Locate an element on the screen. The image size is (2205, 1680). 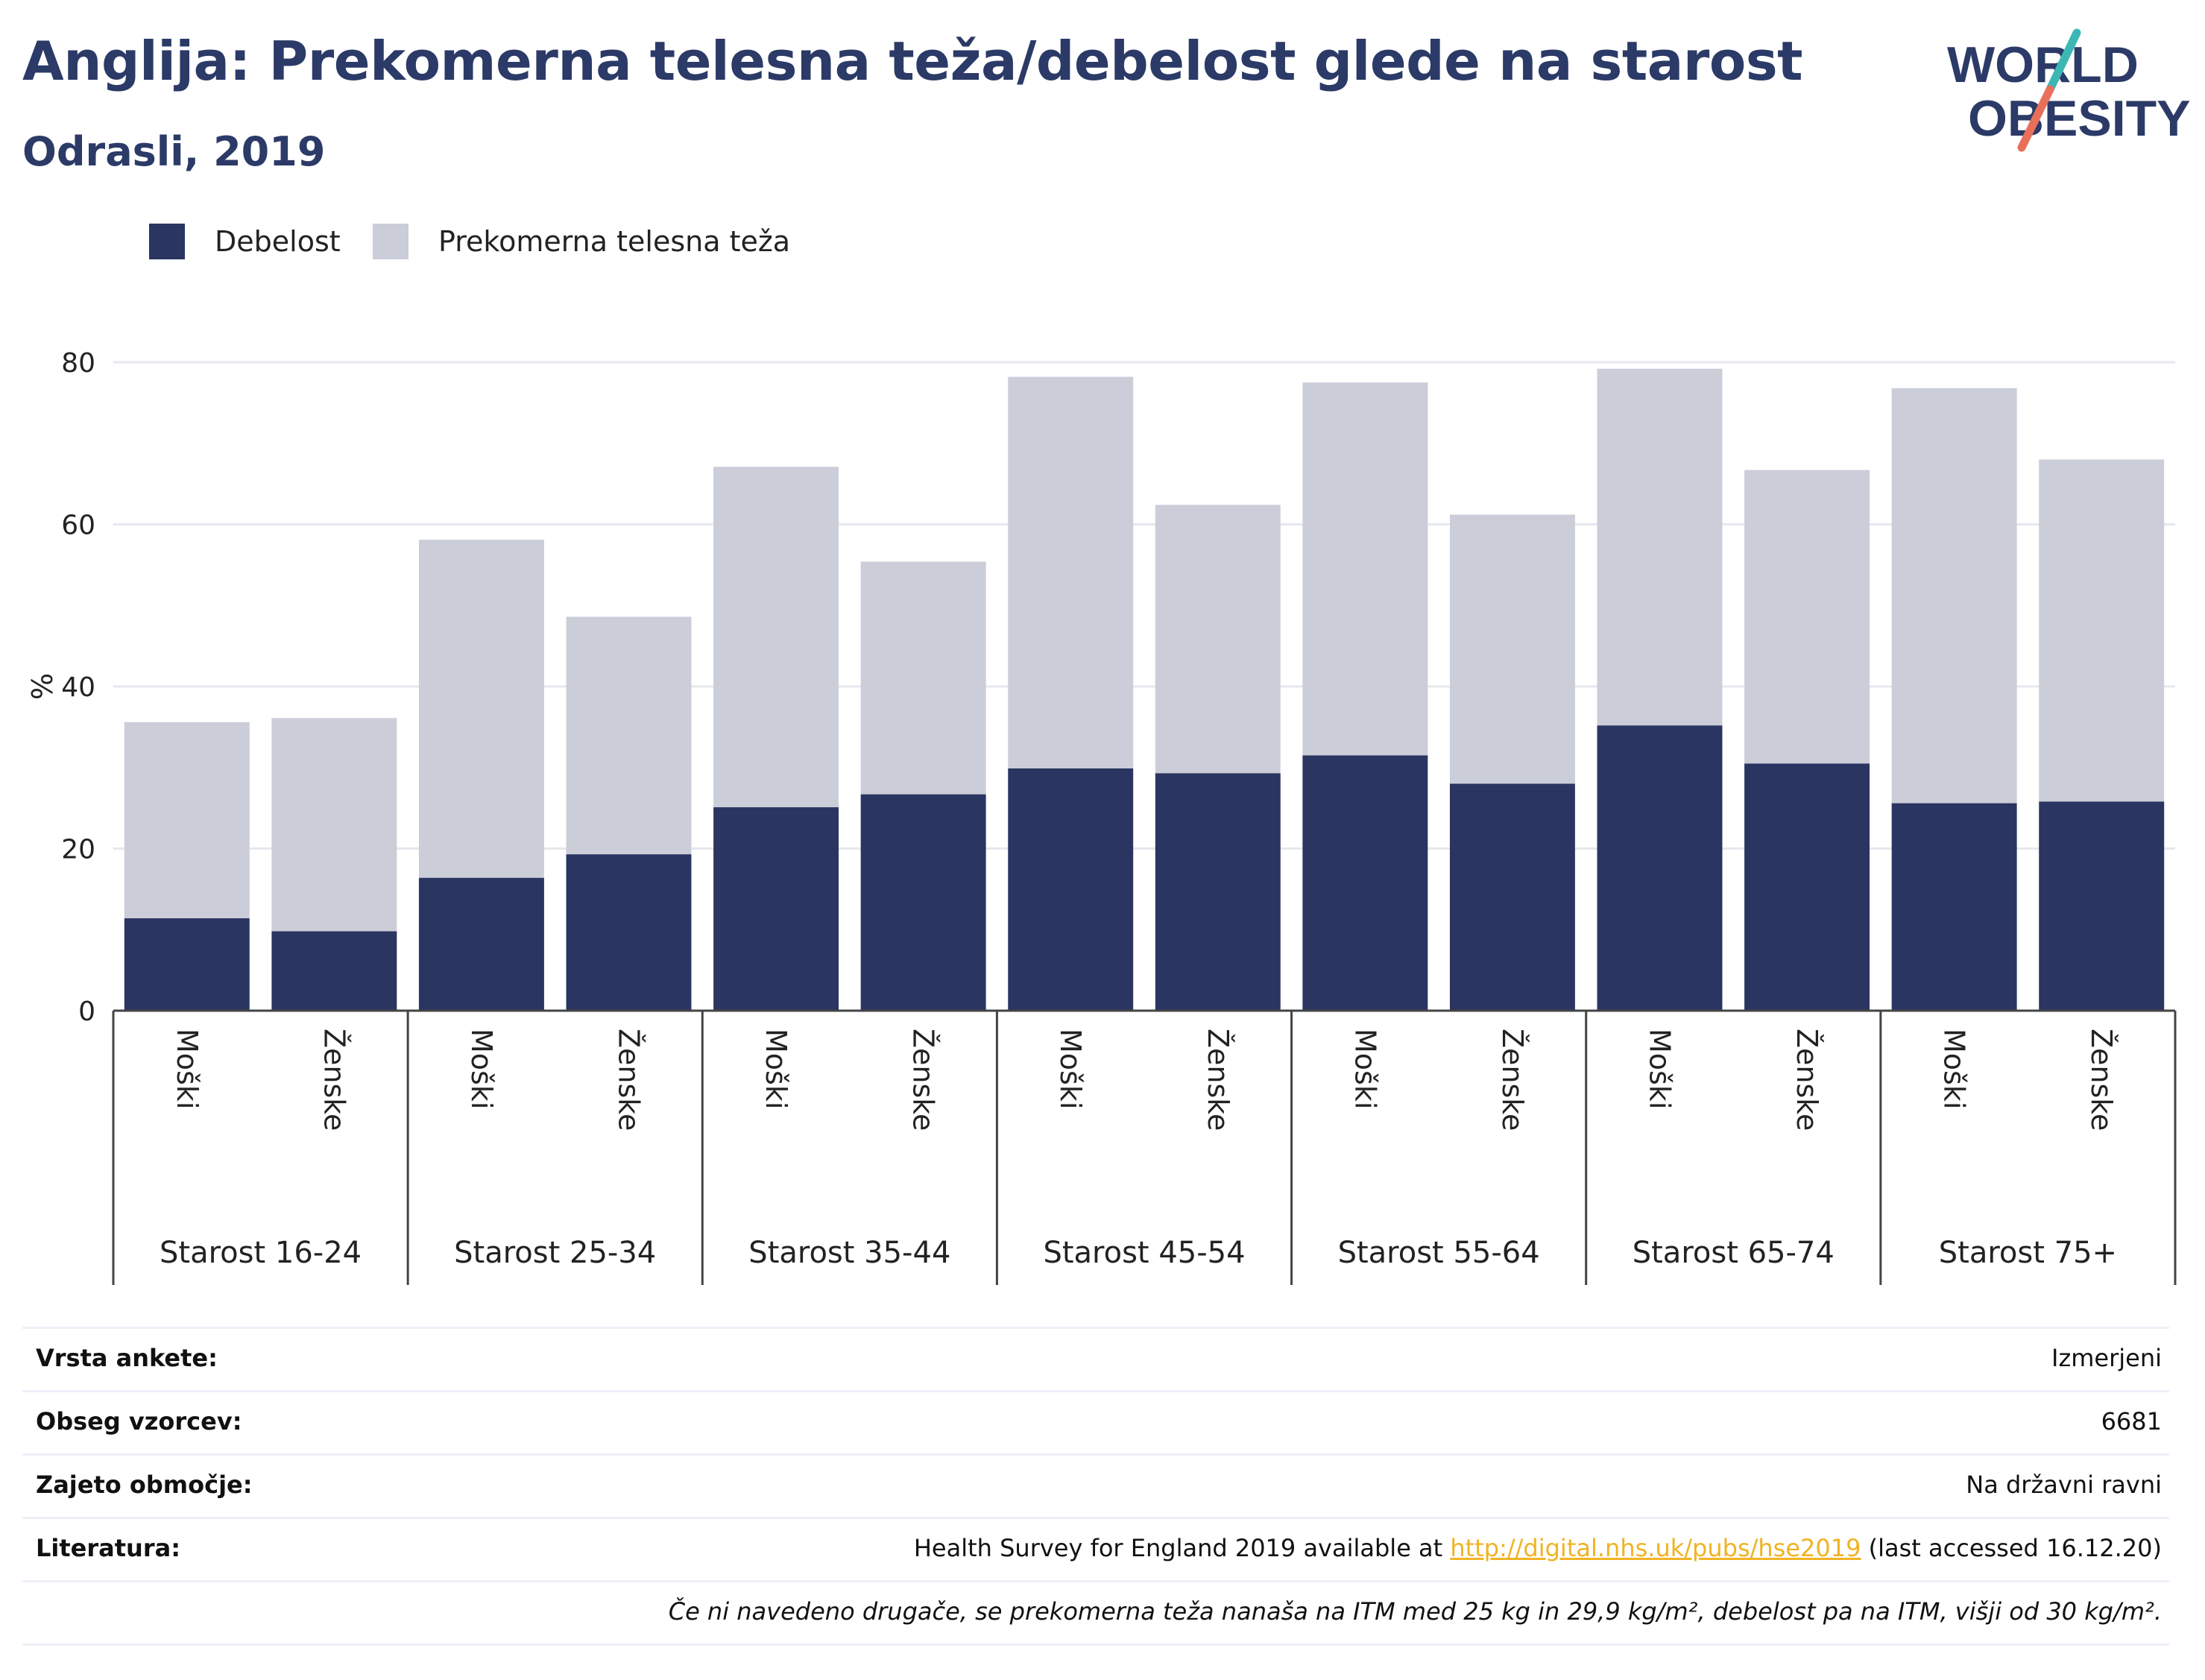
info-row-coverage: Zajeto območje: Na državni ravni is located at coordinates (1095, 1485).